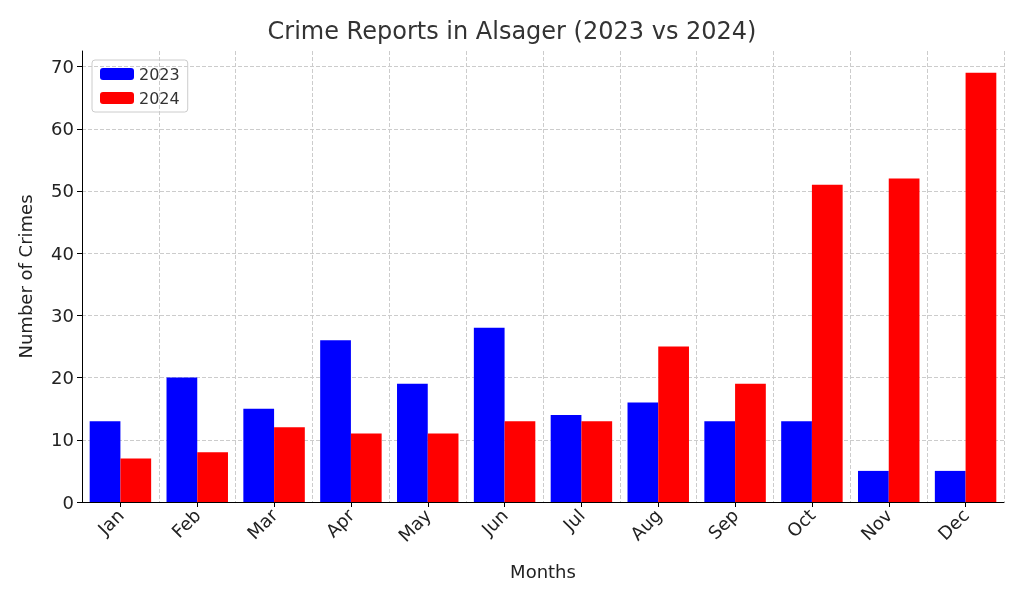 Image resolution: width=1024 pixels, height=598 pixels. I want to click on y-tick-label: 30, so click(62, 315).